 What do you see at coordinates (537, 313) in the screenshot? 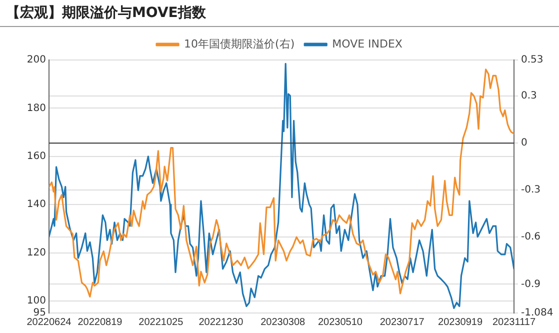
I see `y2-tick-label: -1.084` at bounding box center [537, 313].